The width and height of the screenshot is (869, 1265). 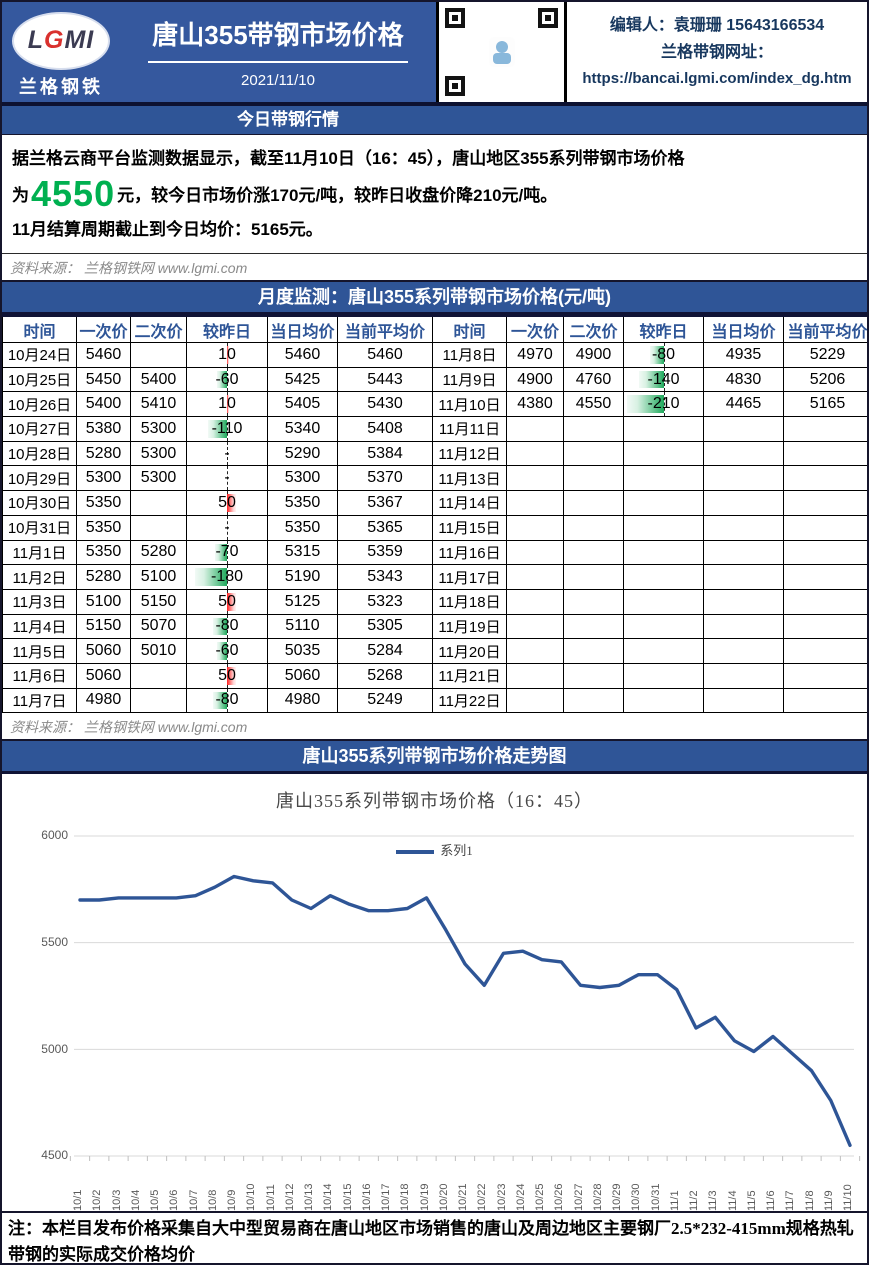 What do you see at coordinates (469, 453) in the screenshot?
I see `date-cell: 11月12日` at bounding box center [469, 453].